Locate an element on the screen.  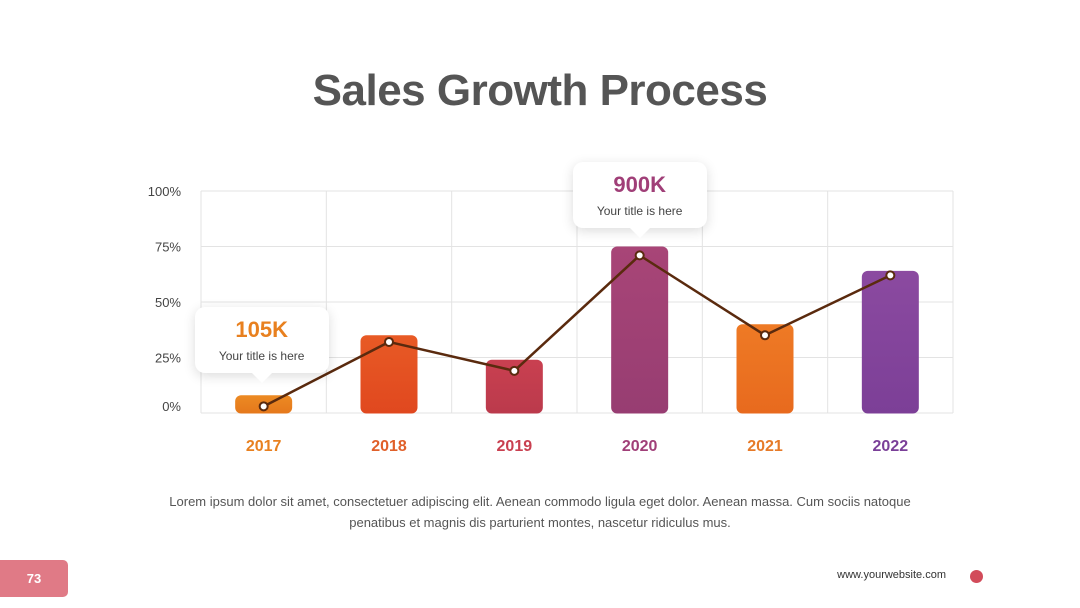
trend-point-2017 is located at coordinates (263, 406).